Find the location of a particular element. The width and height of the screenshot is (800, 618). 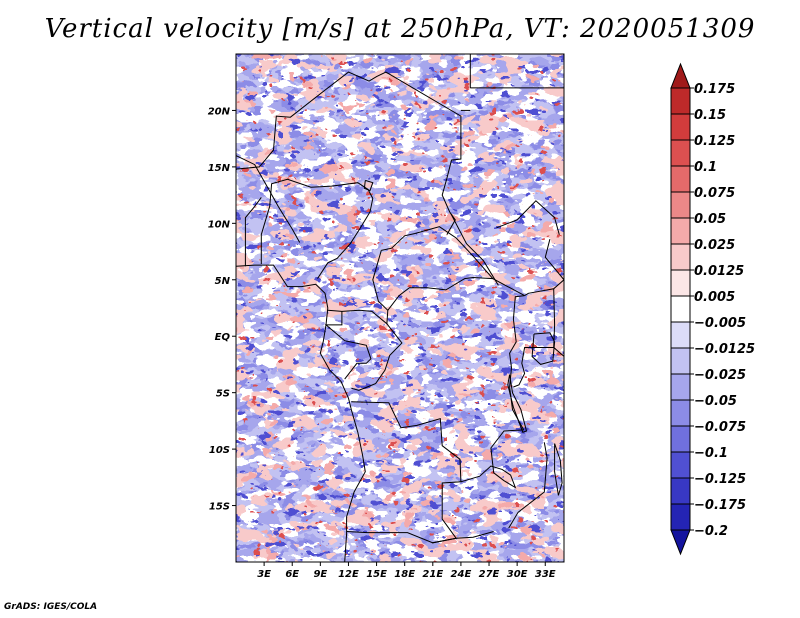

colorbar-upper-arrow is located at coordinates (680, 75).